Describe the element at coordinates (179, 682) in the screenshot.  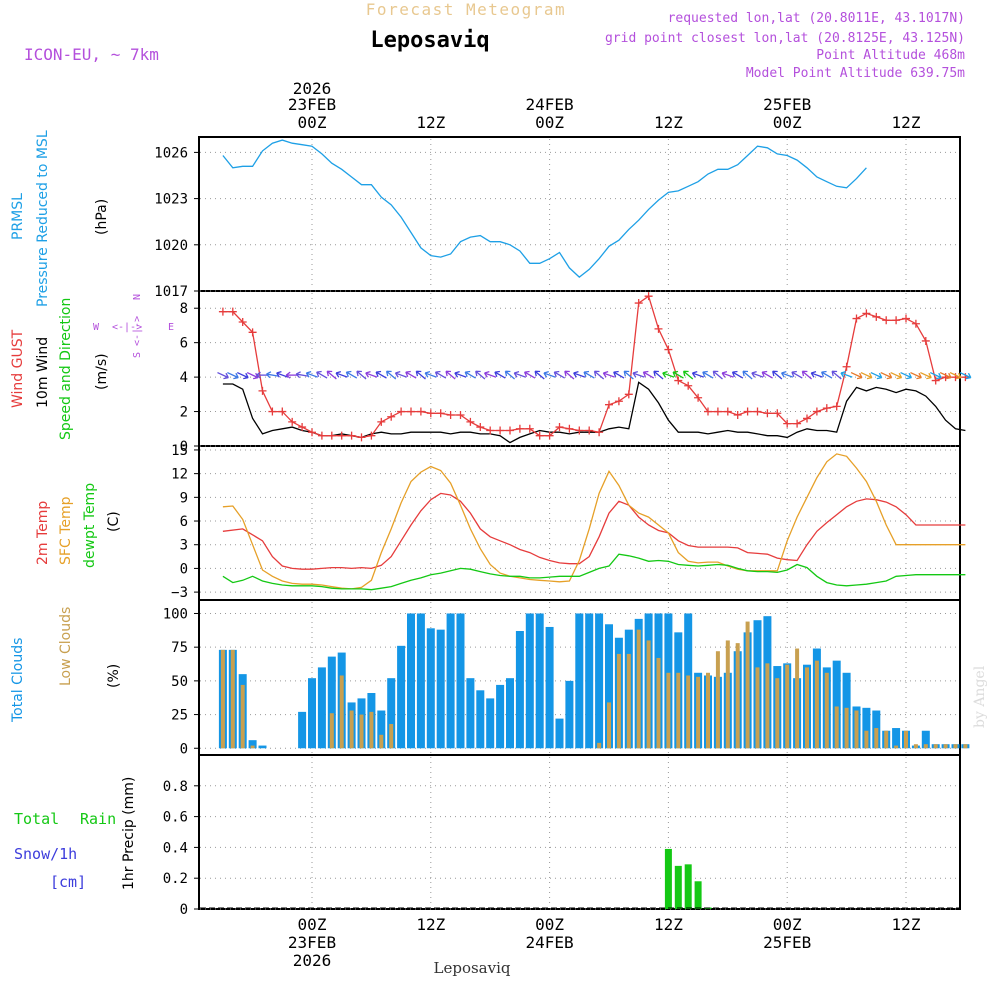
I see `y-tick-label: 50` at that location.